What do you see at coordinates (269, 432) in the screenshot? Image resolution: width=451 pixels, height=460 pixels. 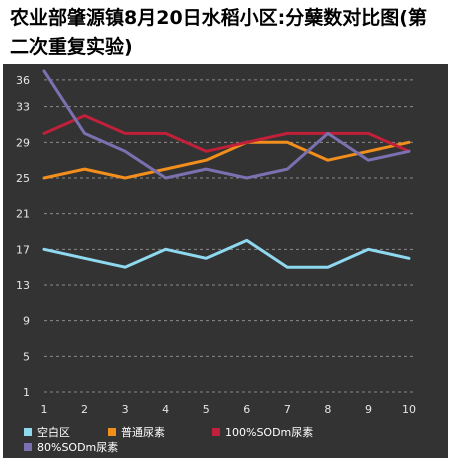 I see `legend-label-2: 100%SODm尿素` at bounding box center [269, 432].